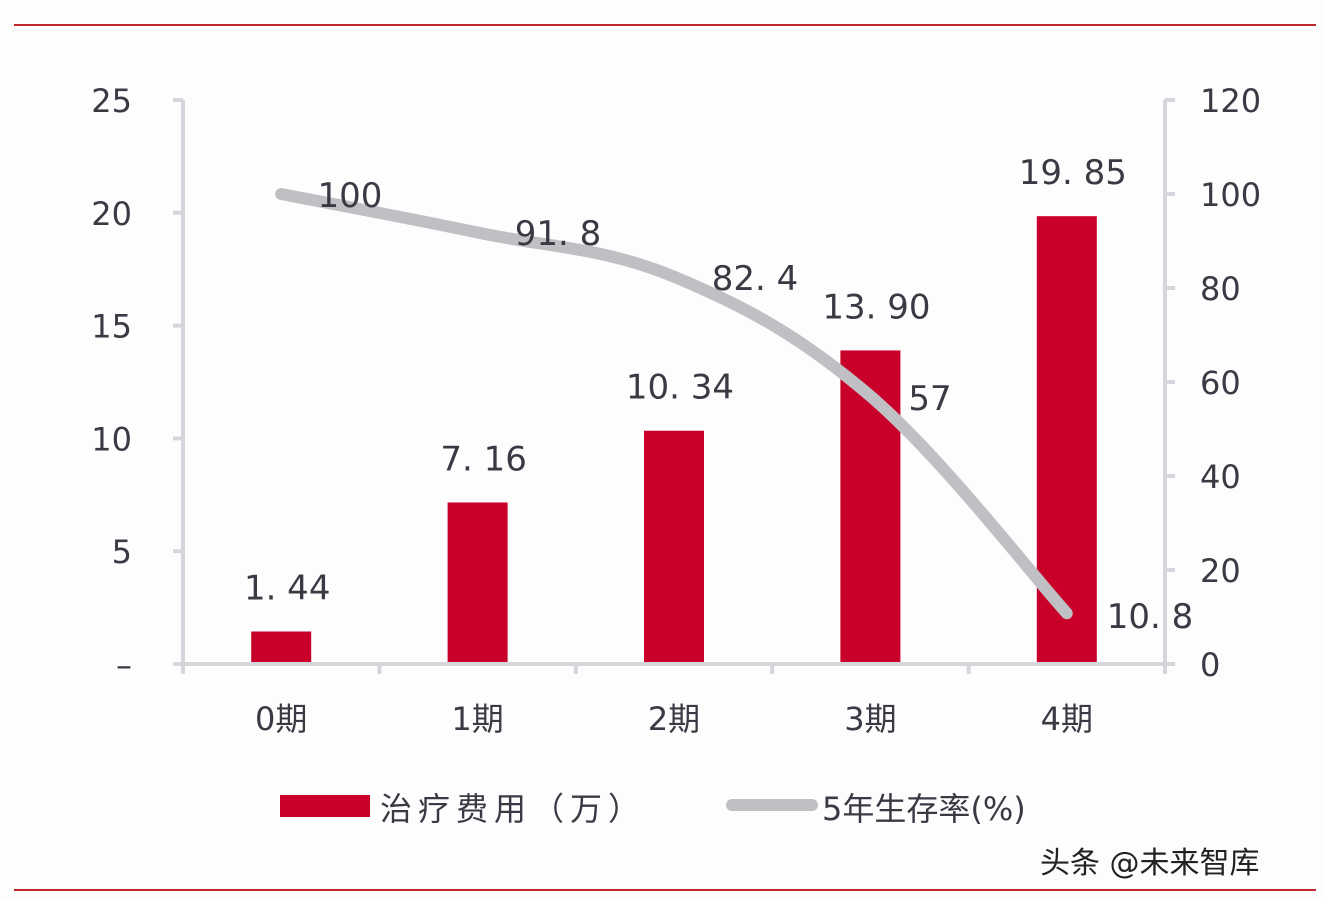 The height and width of the screenshot is (900, 1324). I want to click on right-tick-label: 20, so click(1220, 571).